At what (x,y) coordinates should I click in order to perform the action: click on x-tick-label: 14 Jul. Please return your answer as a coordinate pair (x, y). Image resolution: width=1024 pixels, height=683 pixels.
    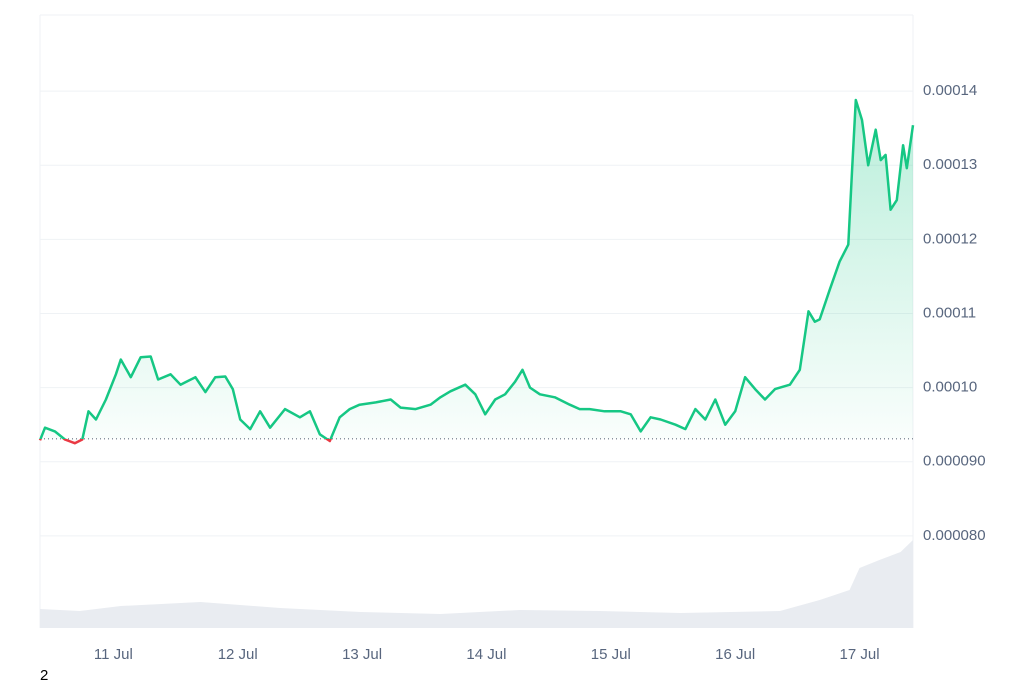
    Looking at the image, I should click on (486, 654).